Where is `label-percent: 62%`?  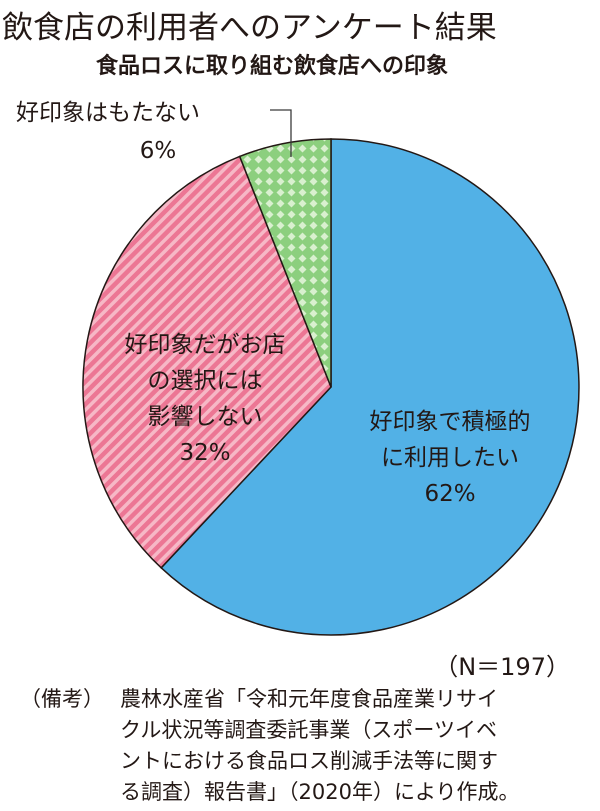
label-percent: 62% is located at coordinates (450, 494).